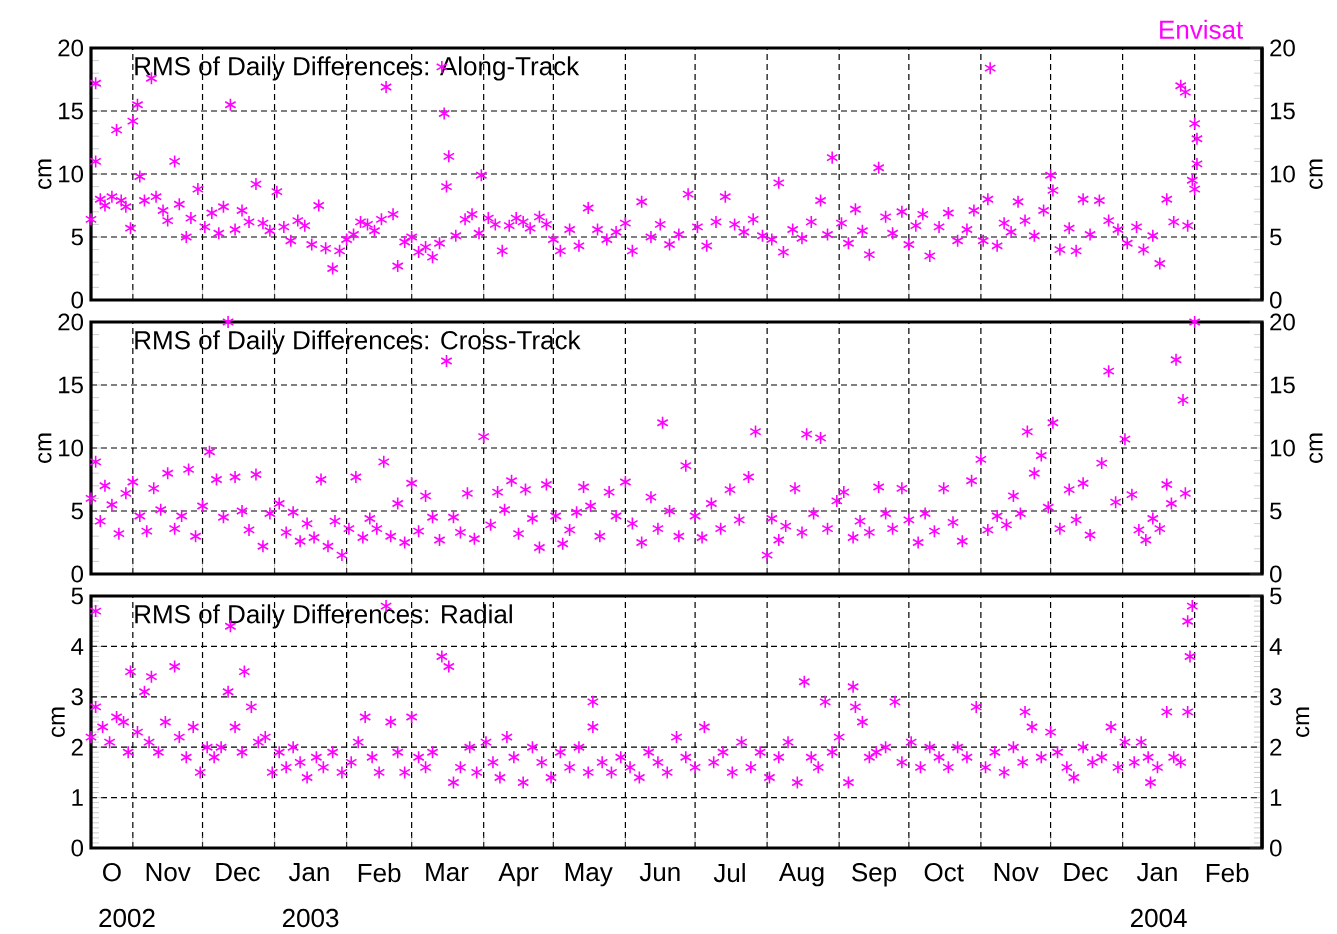 The width and height of the screenshot is (1337, 934). I want to click on y-tick-label: 4, so click(77, 646).